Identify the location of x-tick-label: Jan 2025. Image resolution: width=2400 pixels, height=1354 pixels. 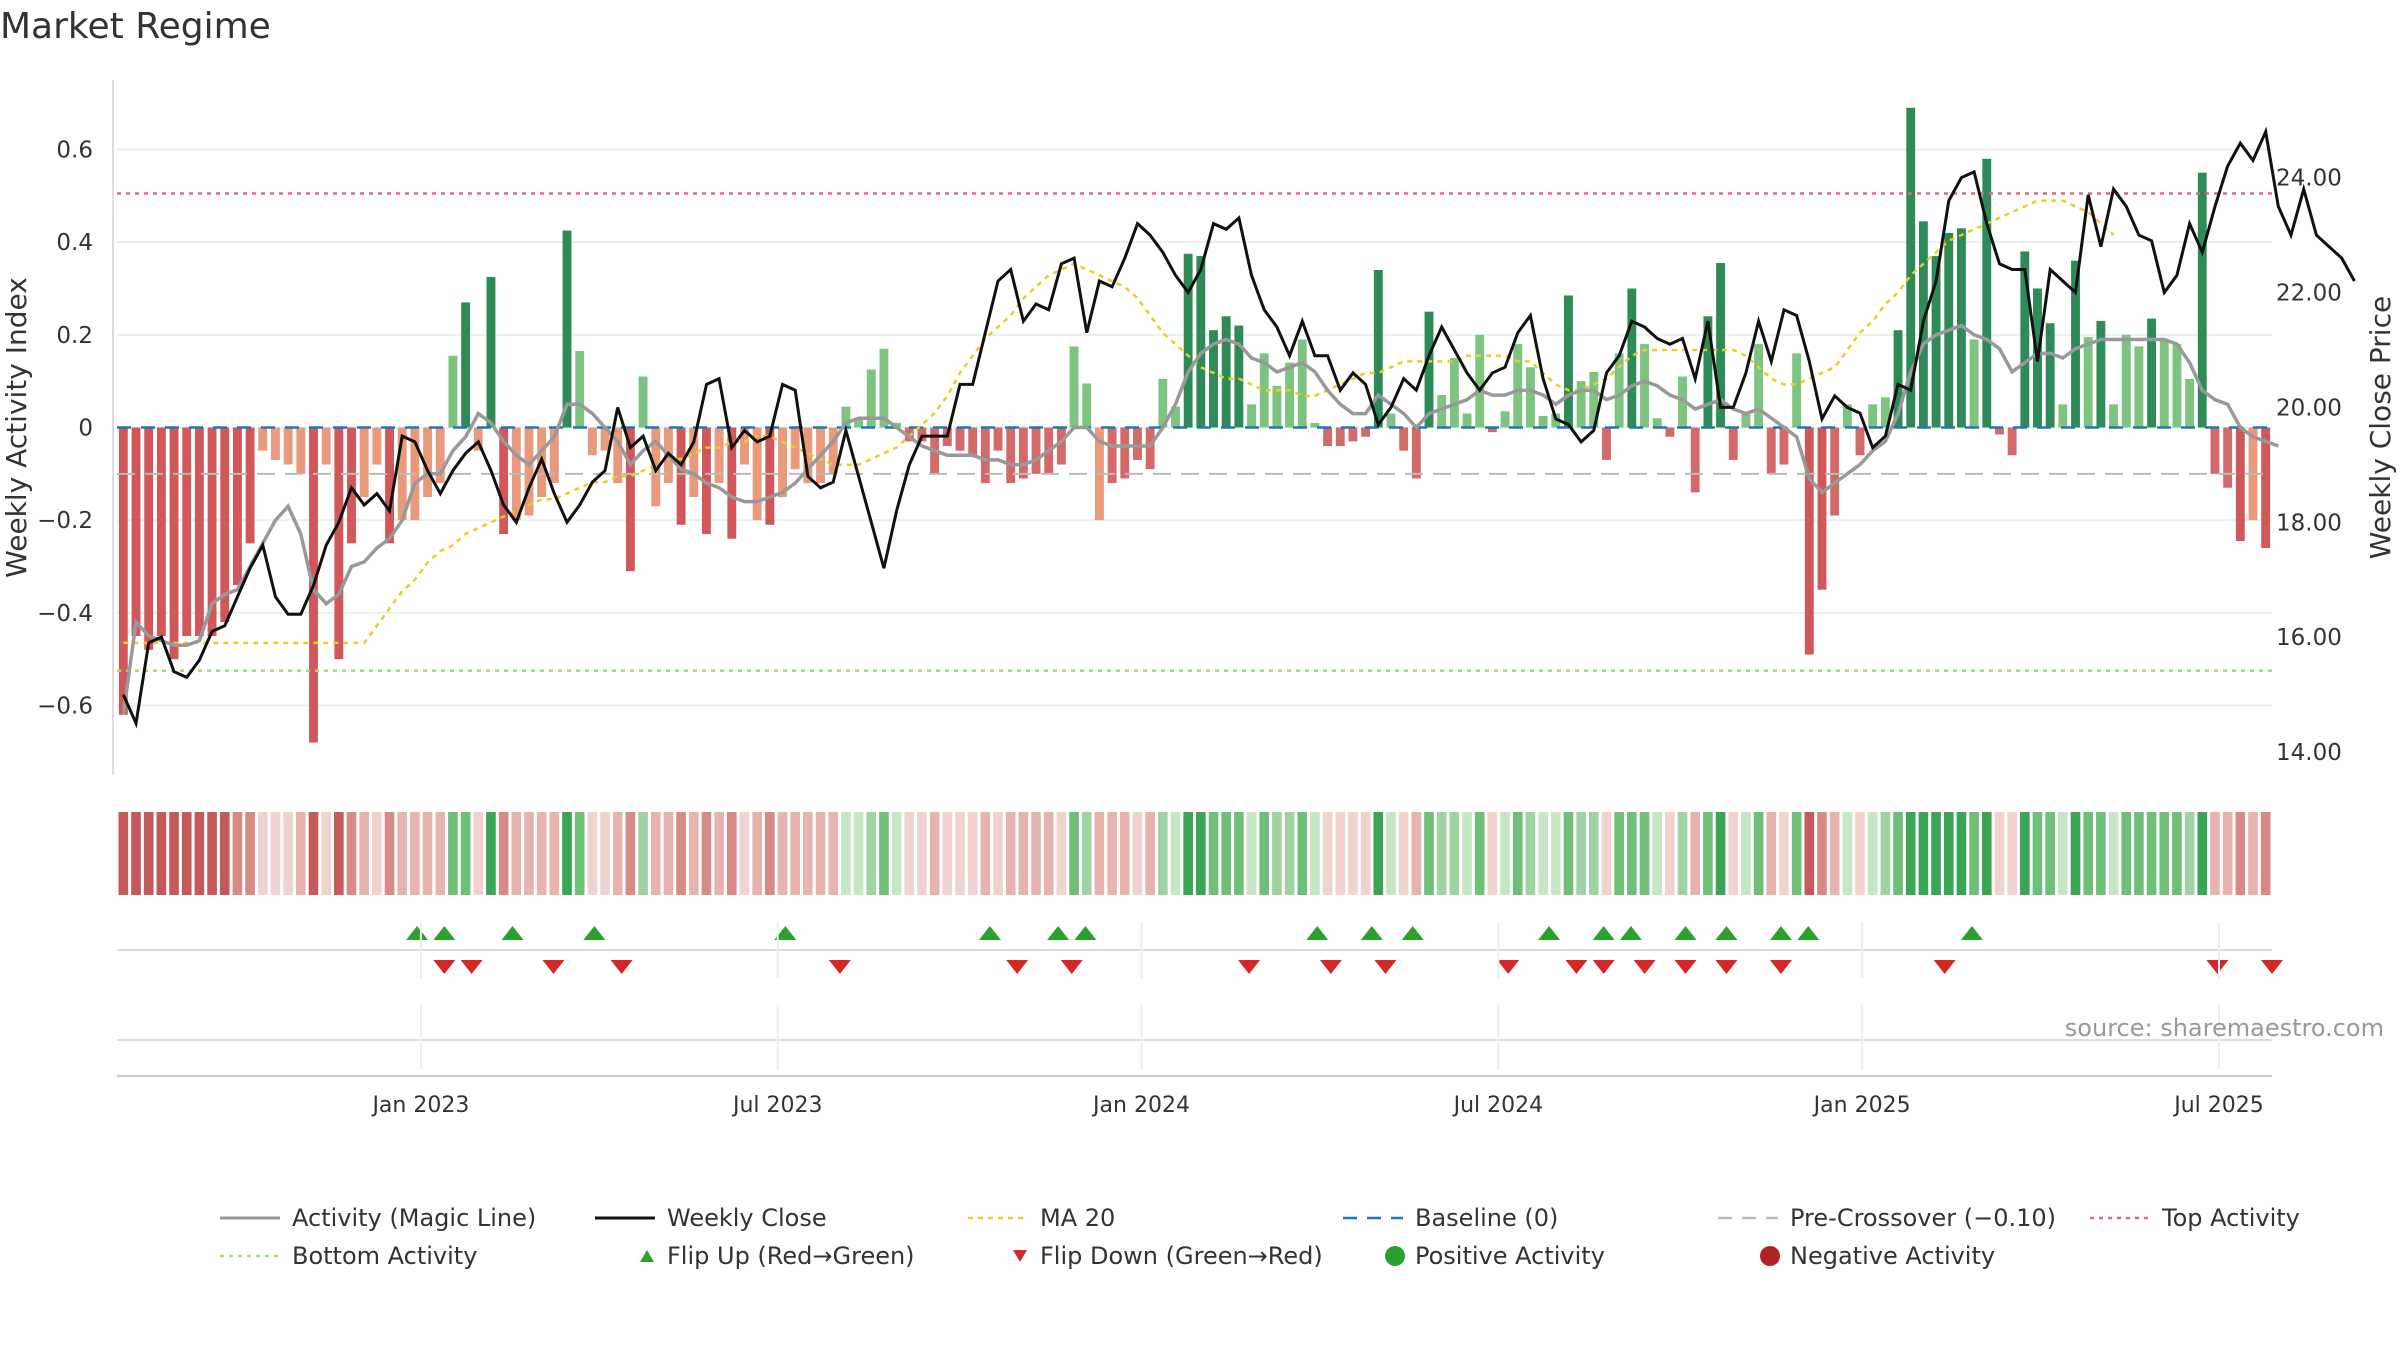
(1861, 1105).